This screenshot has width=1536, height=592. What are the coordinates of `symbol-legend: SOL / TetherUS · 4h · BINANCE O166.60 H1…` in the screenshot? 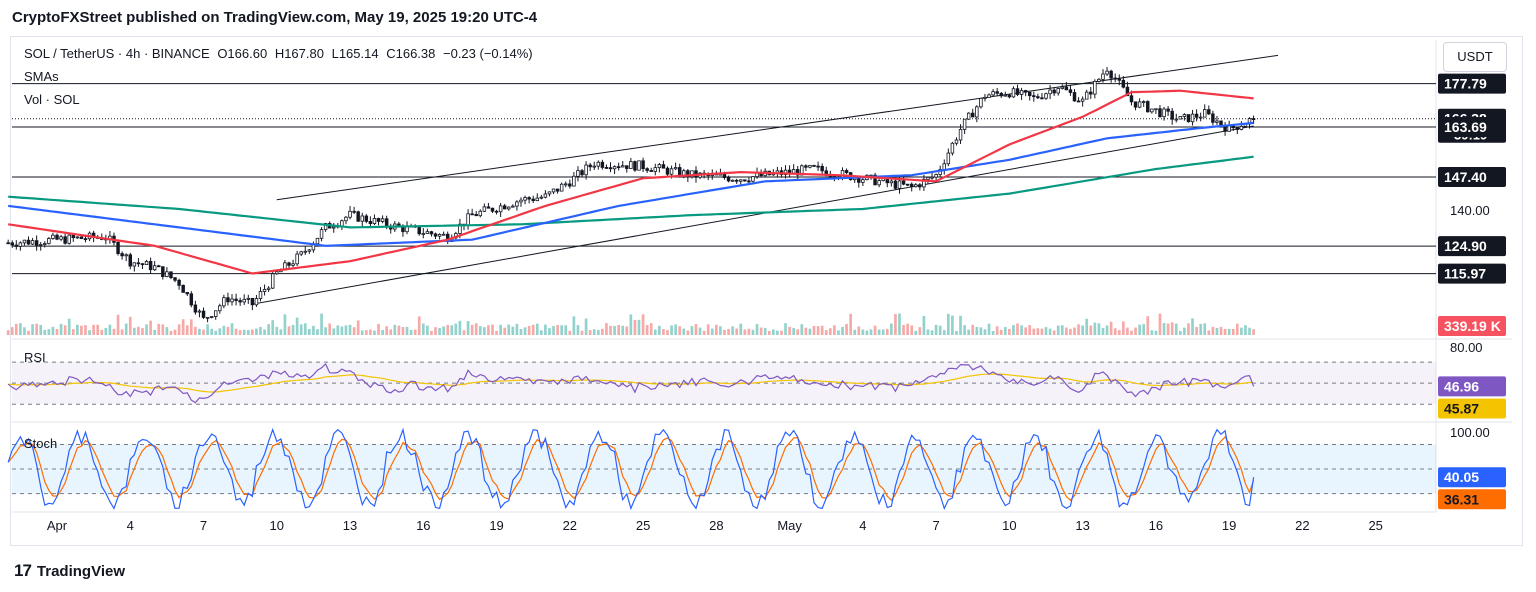 It's located at (280, 53).